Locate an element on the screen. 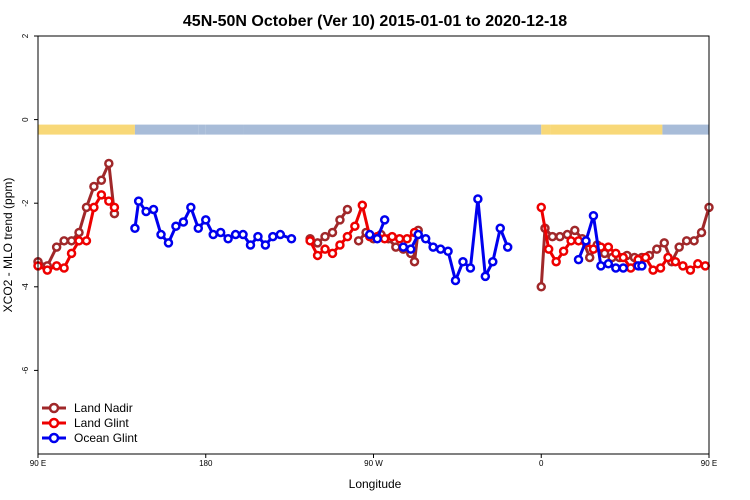 Image resolution: width=750 pixels, height=500 pixels. legend-item: Land Glint is located at coordinates (85, 423).